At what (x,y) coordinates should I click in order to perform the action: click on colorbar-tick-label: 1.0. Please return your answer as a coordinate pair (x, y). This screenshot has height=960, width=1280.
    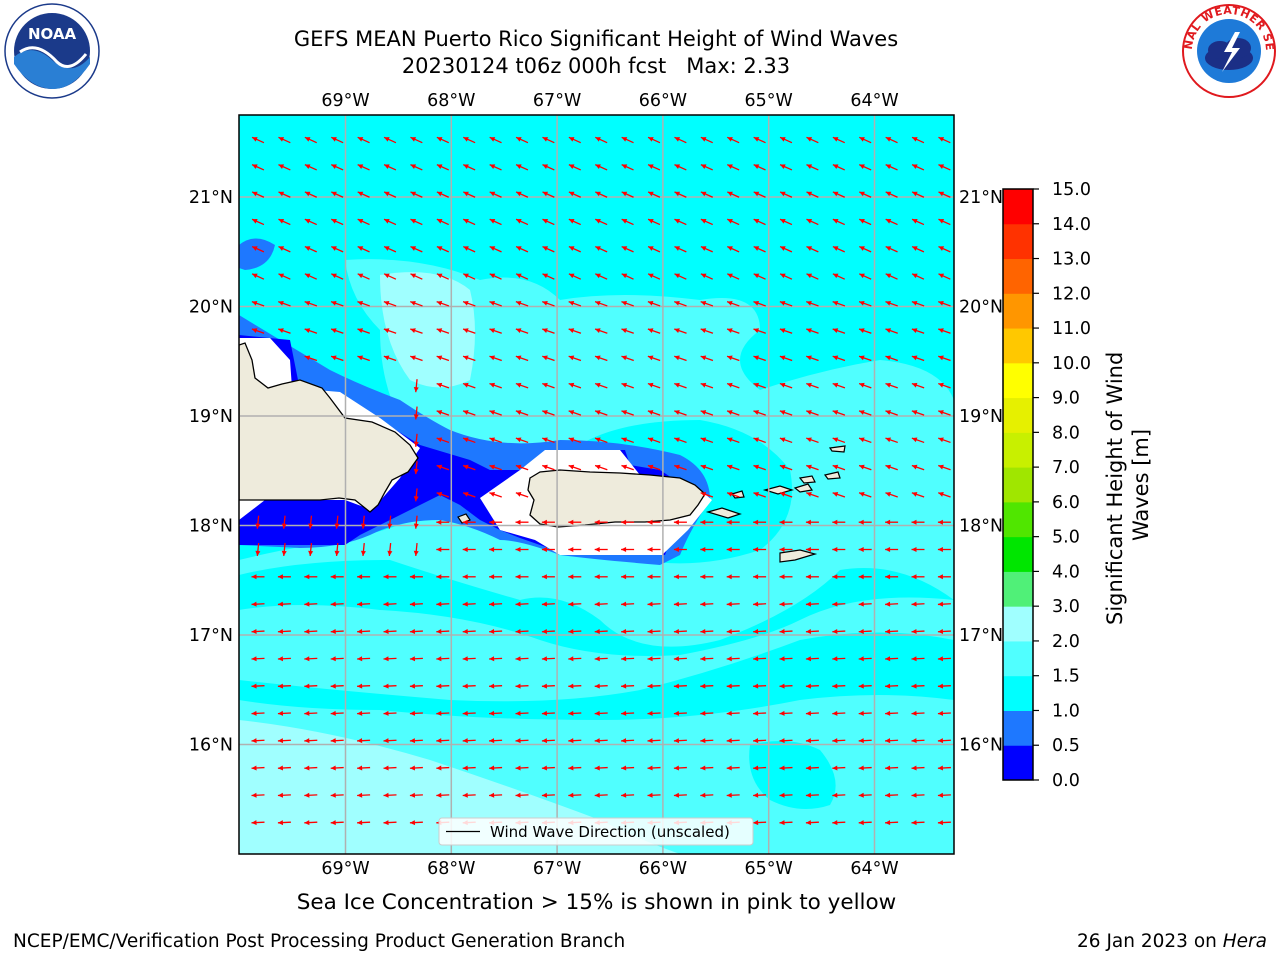
    Looking at the image, I should click on (1066, 711).